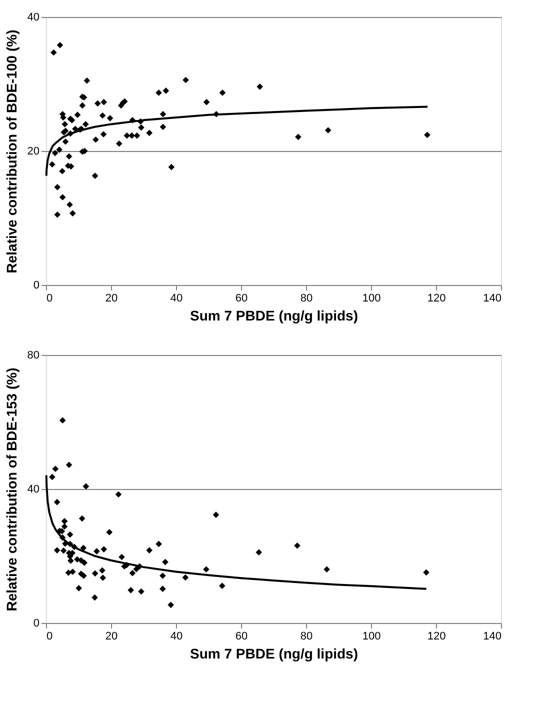 This screenshot has width=541, height=712. I want to click on y-tick-label: 80, so click(33, 356).